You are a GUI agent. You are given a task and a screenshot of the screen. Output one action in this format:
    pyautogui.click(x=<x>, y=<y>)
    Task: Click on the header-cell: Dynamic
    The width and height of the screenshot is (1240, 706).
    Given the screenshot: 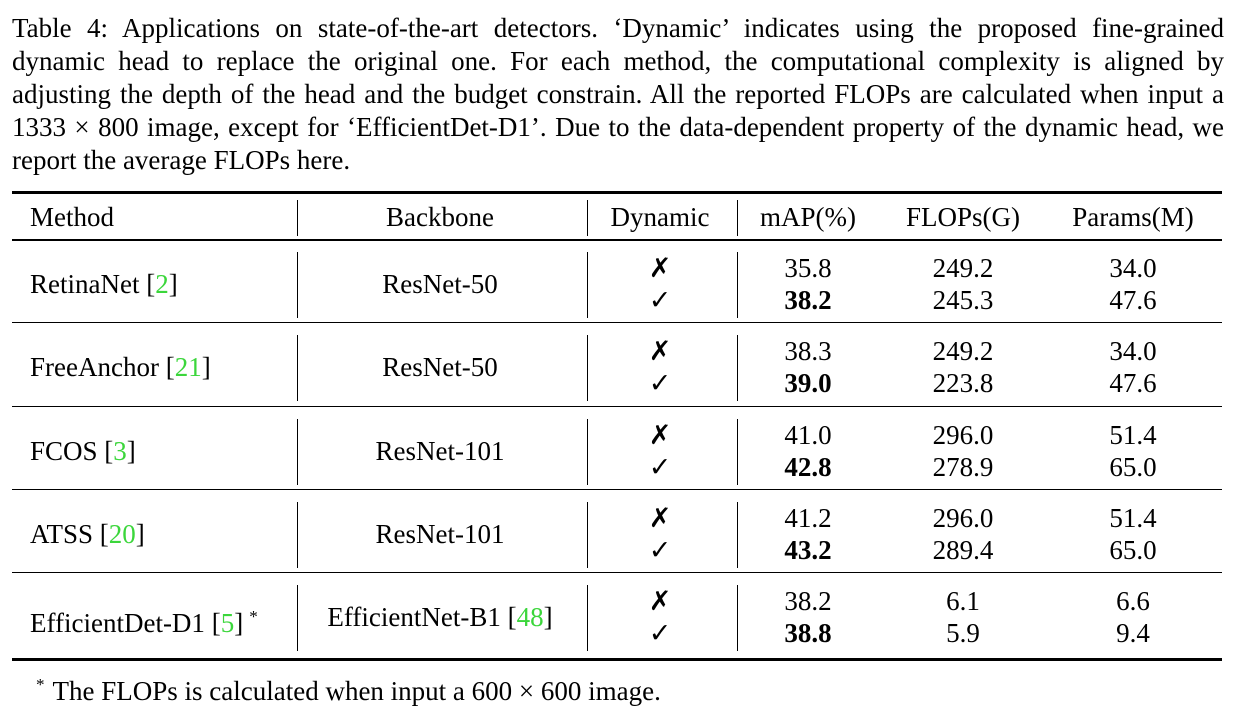 What is the action you would take?
    pyautogui.click(x=660, y=217)
    